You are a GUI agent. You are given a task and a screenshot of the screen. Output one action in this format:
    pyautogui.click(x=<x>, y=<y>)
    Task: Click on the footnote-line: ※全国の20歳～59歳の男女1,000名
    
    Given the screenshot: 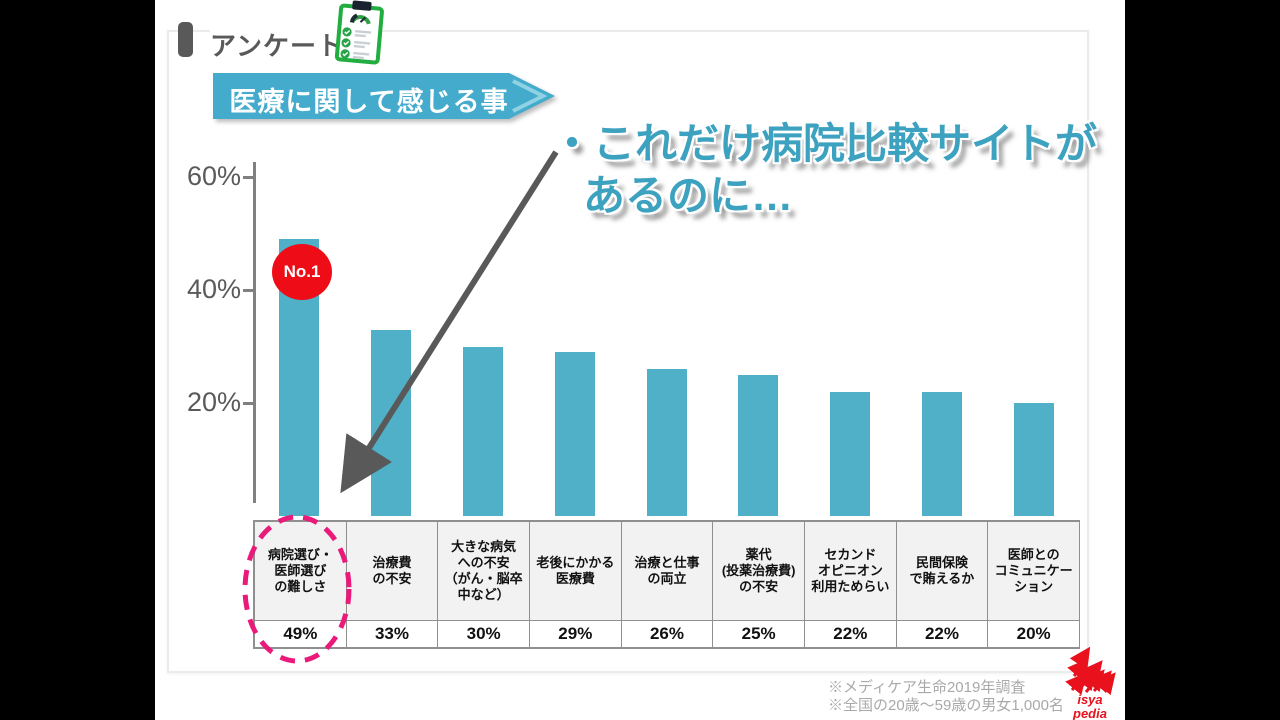 What is the action you would take?
    pyautogui.click(x=946, y=705)
    